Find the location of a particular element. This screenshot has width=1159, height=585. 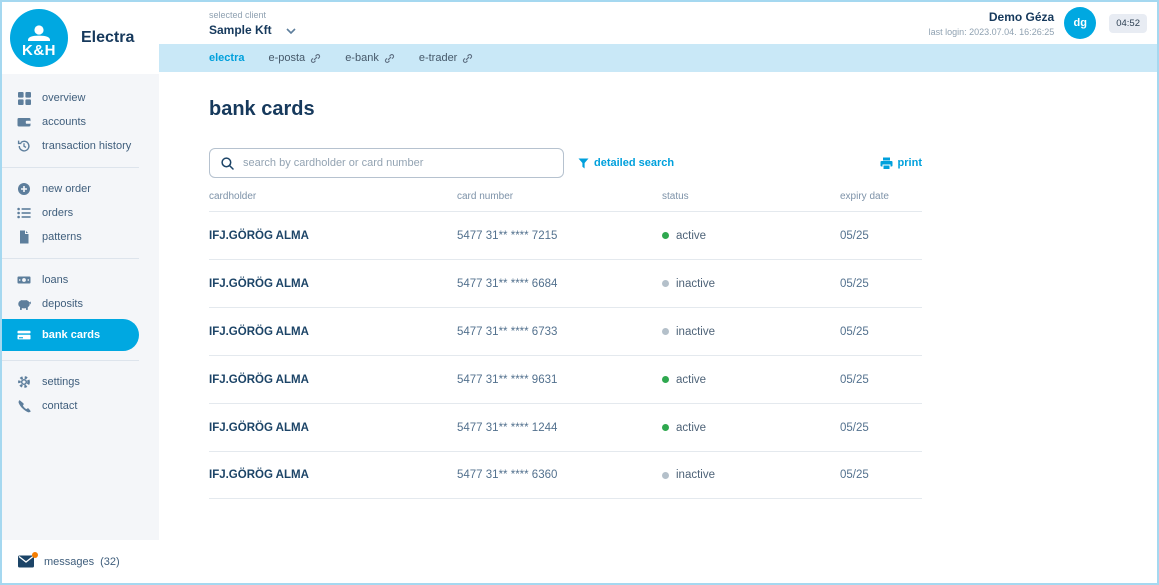

tab-bar: electra e-posta e-bank e-trader is located at coordinates (658, 58).